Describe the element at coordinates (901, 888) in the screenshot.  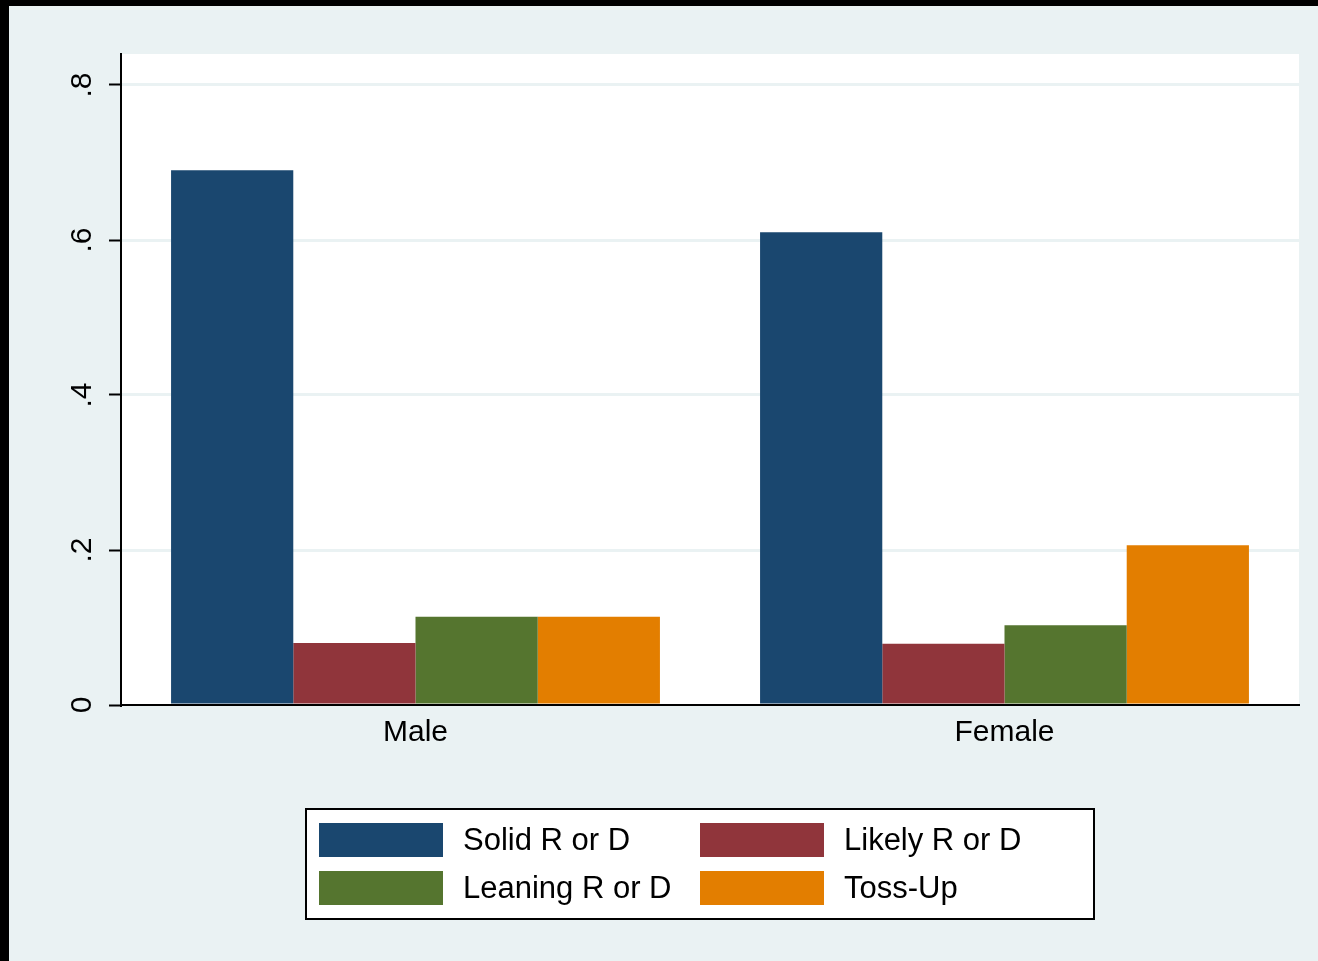
I see `legend-label: Toss-Up` at that location.